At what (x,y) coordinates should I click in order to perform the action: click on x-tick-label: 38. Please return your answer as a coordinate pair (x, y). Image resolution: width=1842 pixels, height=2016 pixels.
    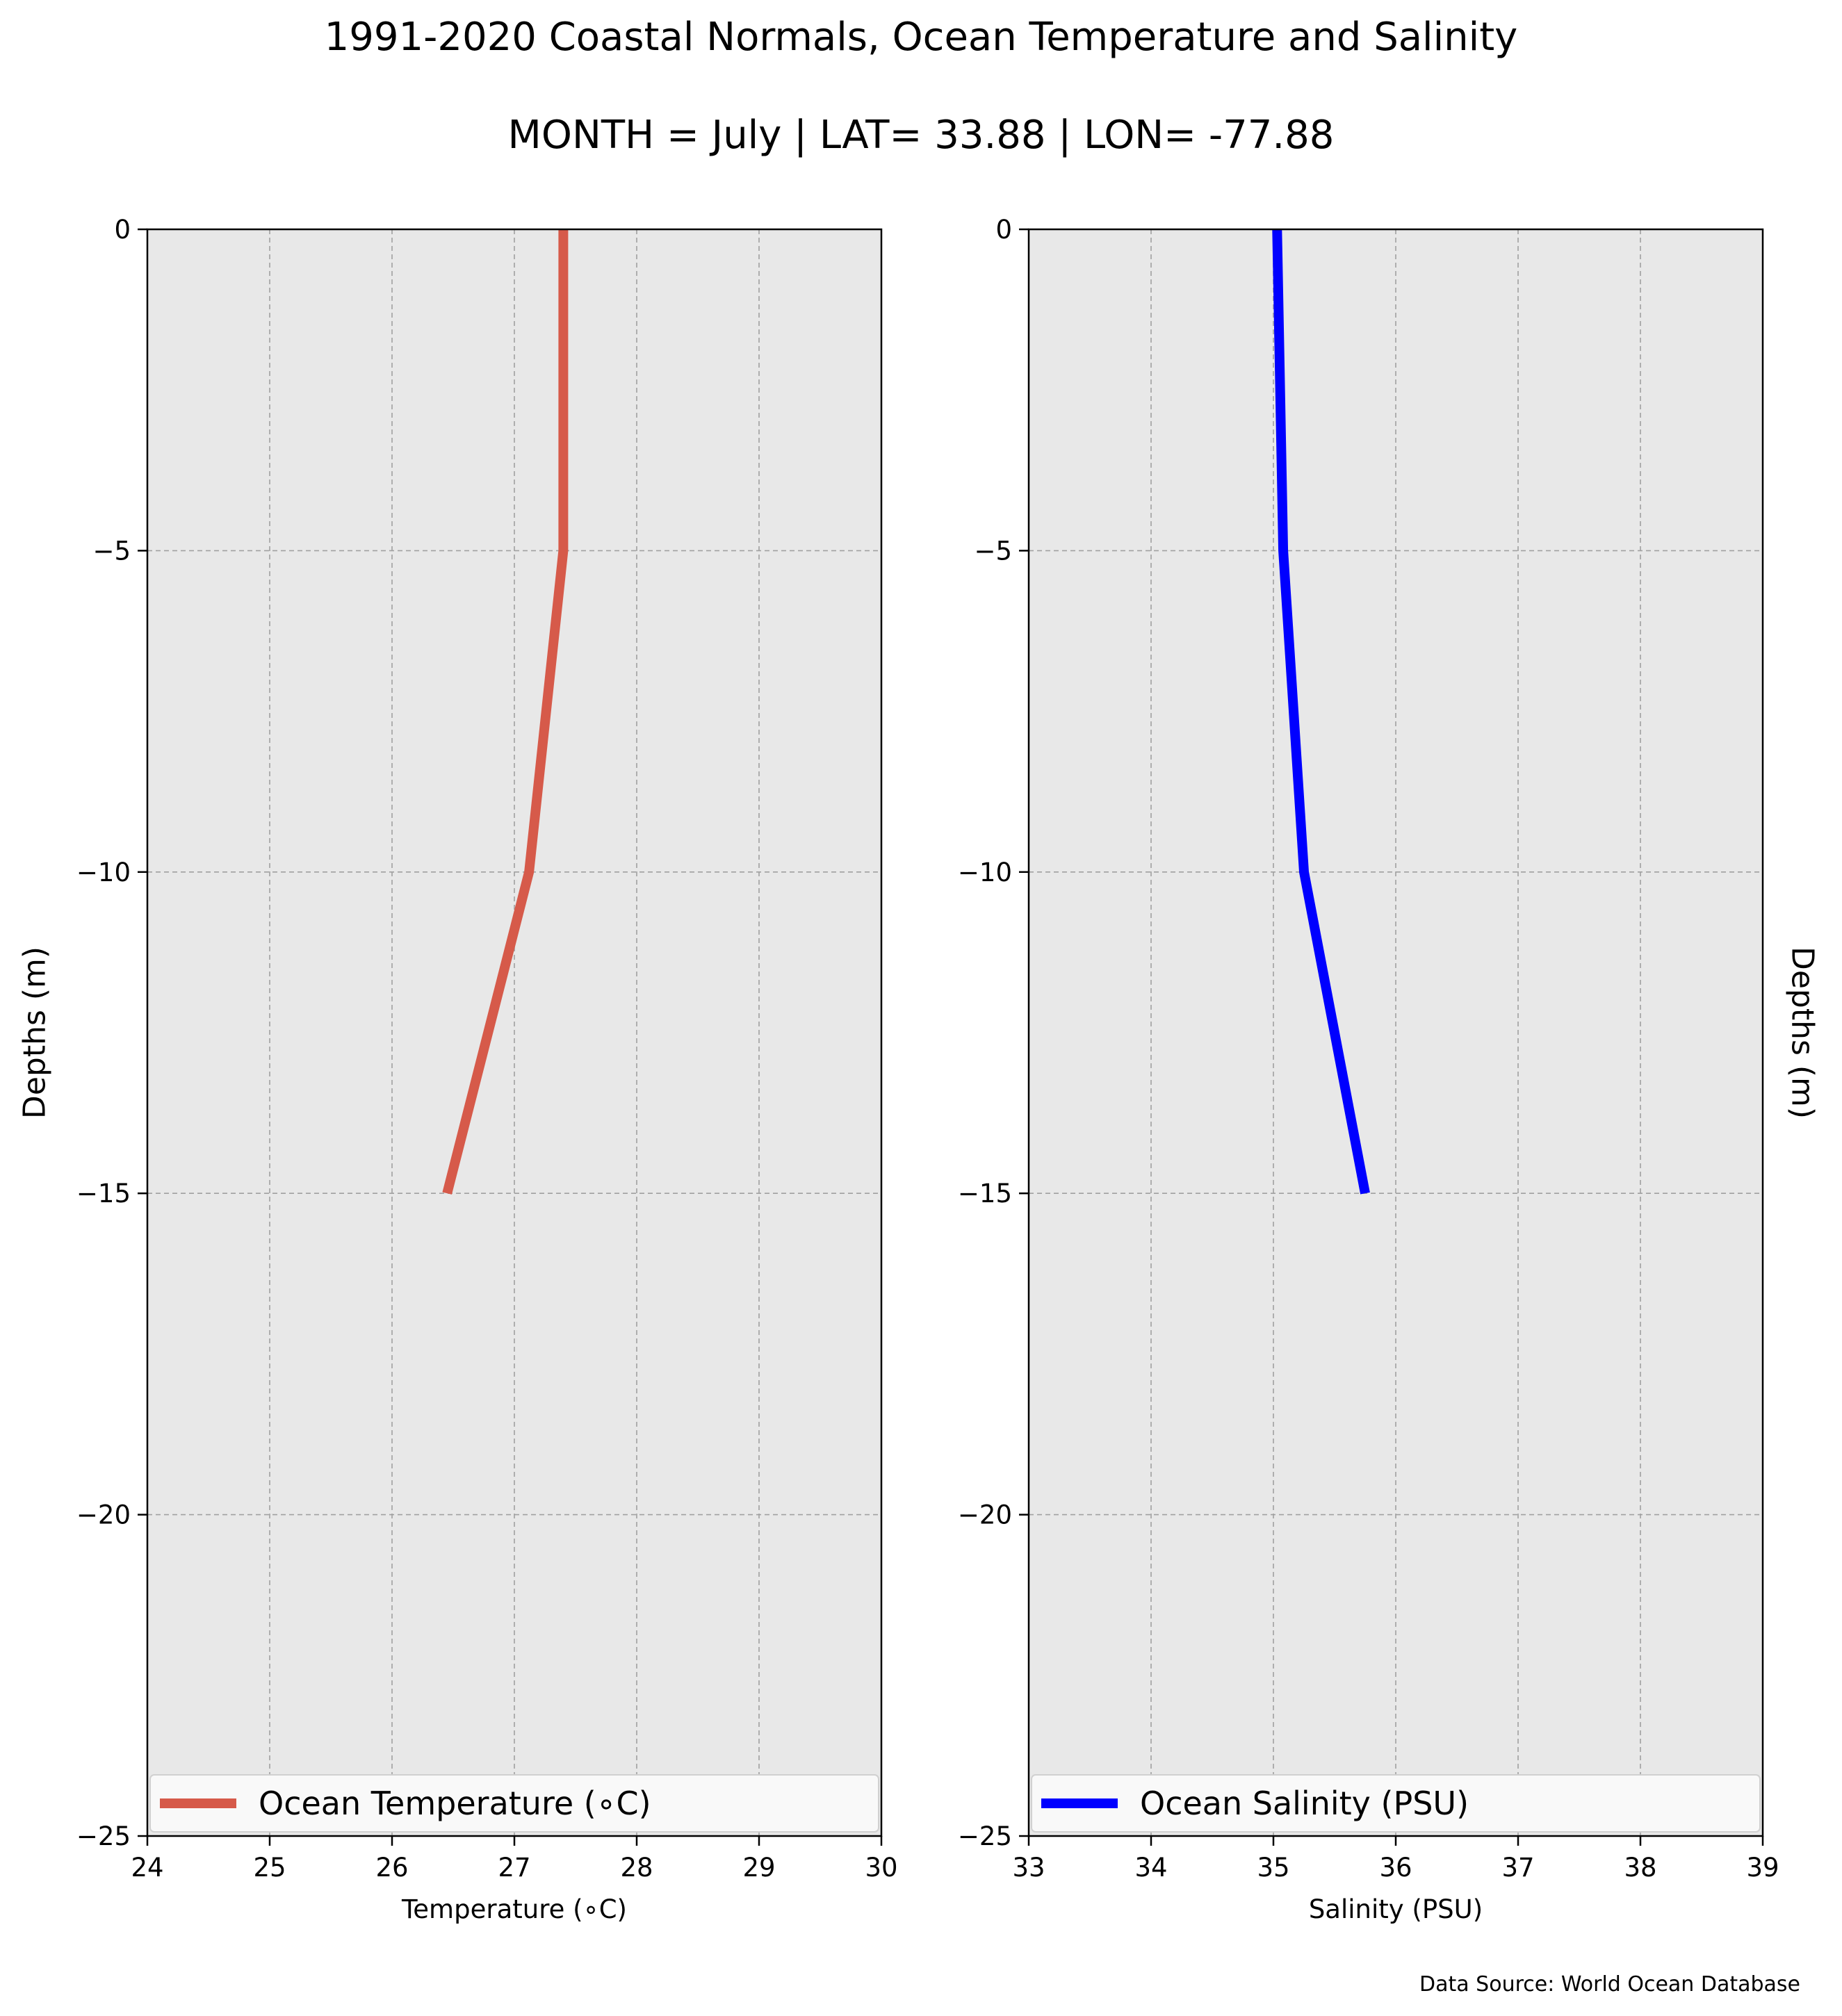
    Looking at the image, I should click on (1640, 1868).